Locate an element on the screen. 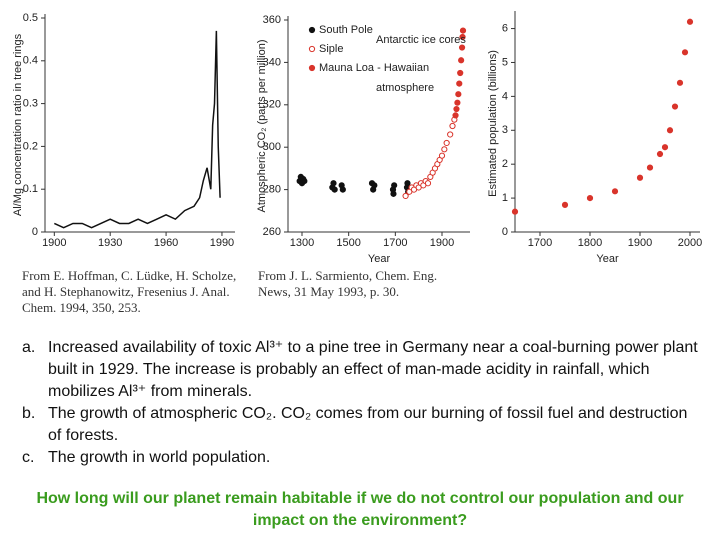  x-tick-label: 1500 is located at coordinates (348, 243).